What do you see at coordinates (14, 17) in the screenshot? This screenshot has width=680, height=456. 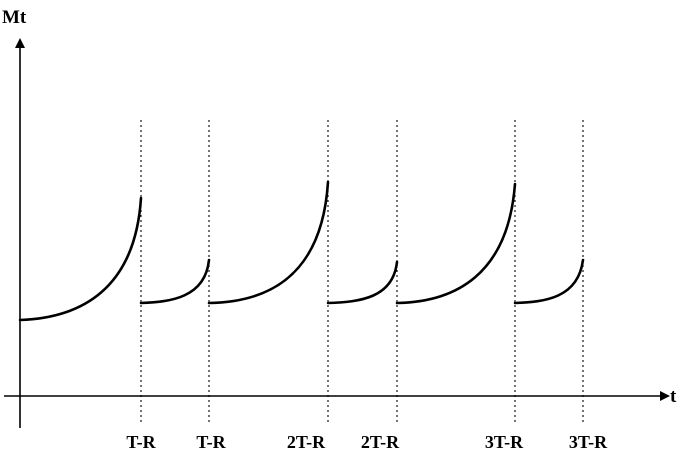 I see `y-axis-label: Mt` at bounding box center [14, 17].